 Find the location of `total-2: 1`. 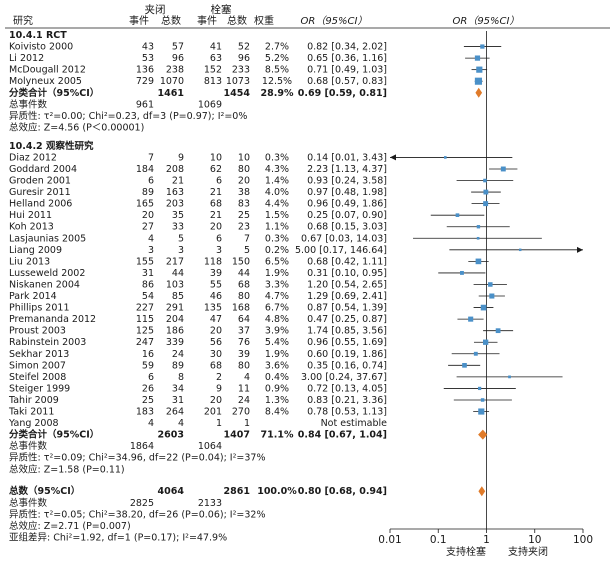

total-2: 1 is located at coordinates (247, 423).